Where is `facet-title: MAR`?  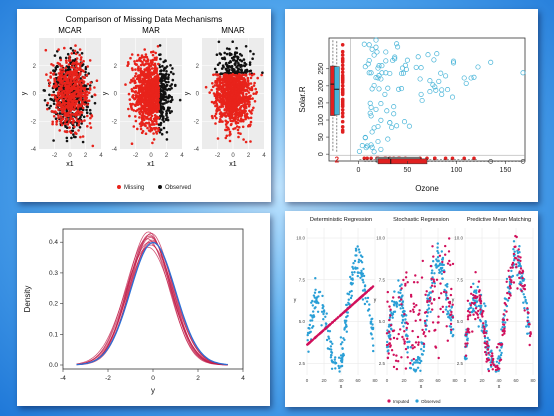 facet-title: MAR is located at coordinates (151, 30).